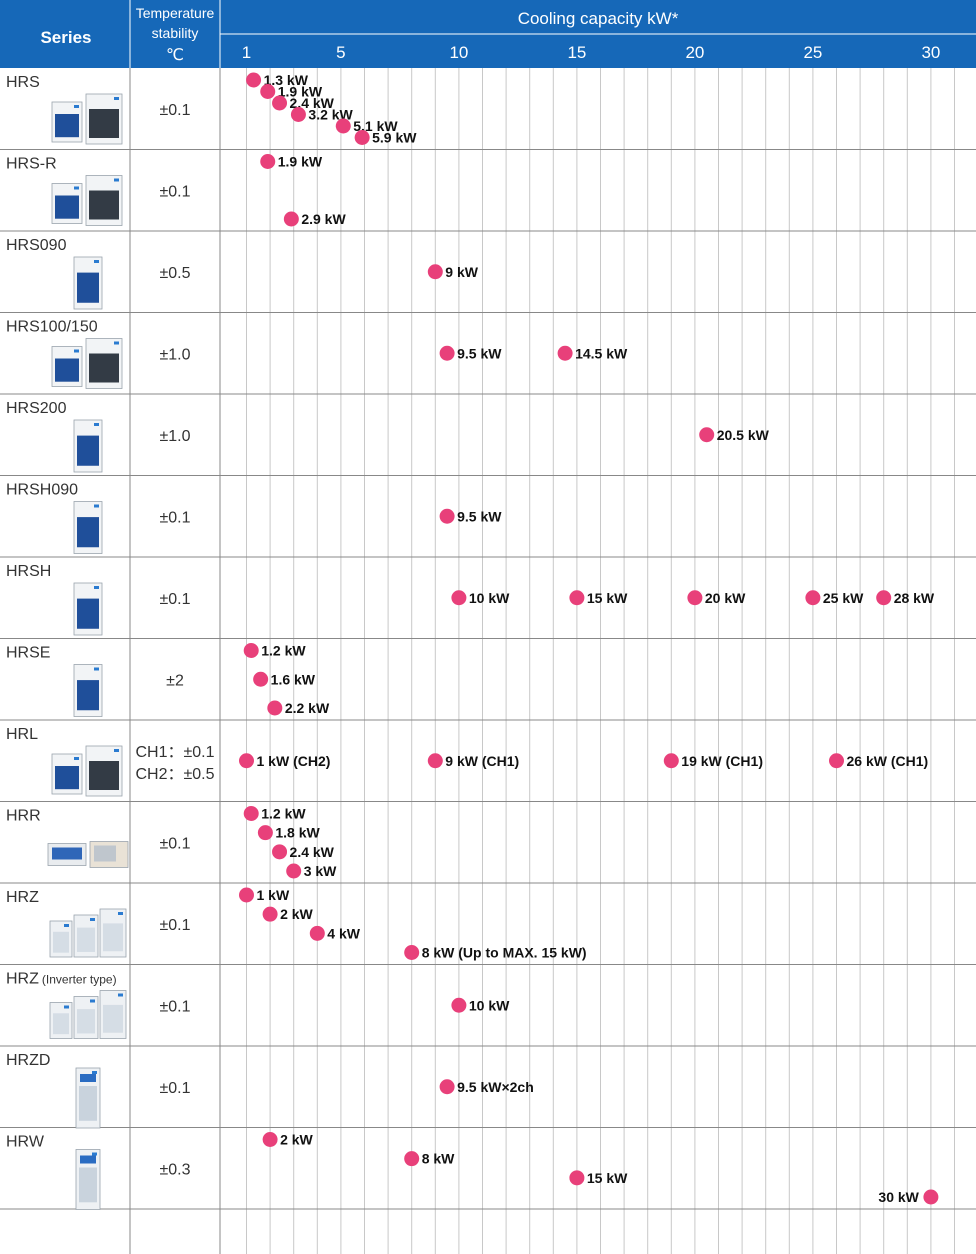  I want to click on data-label: 1.3 kW, so click(286, 80).